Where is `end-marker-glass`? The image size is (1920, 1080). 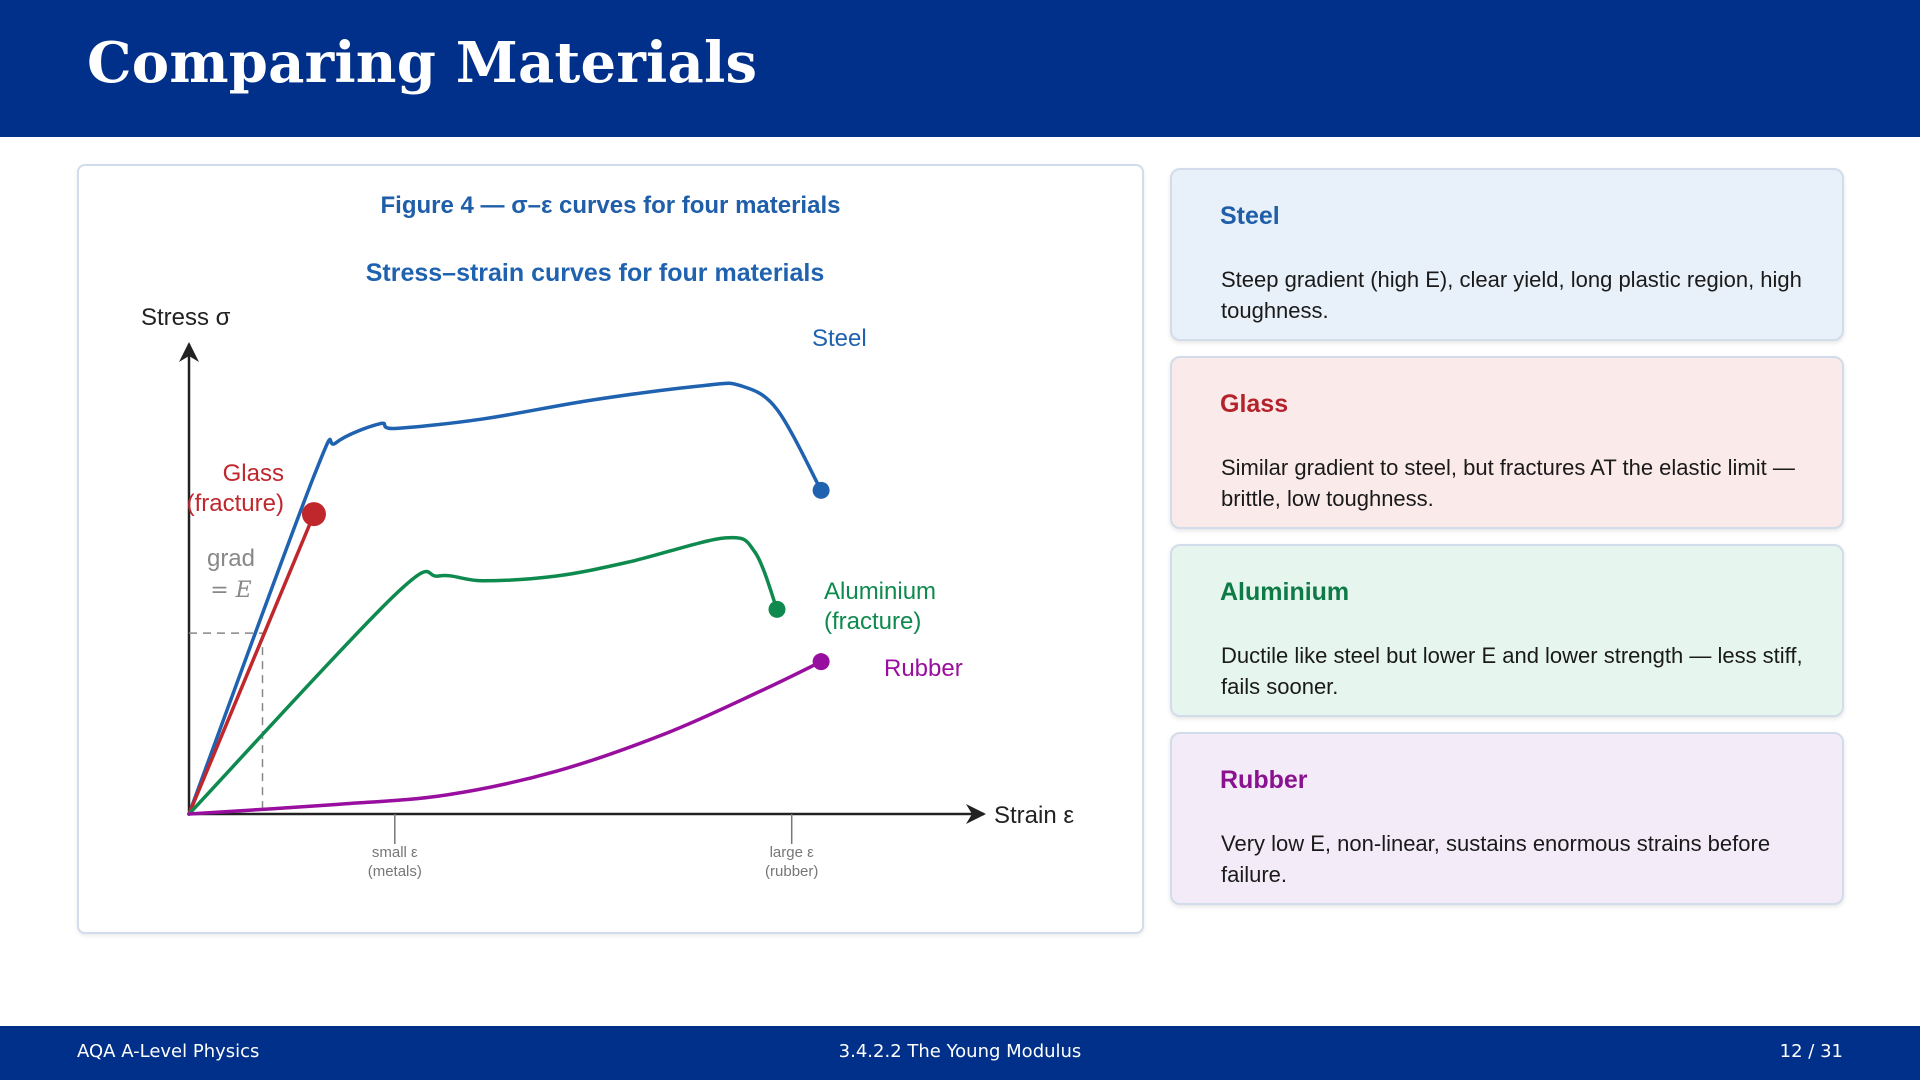
end-marker-glass is located at coordinates (313, 514).